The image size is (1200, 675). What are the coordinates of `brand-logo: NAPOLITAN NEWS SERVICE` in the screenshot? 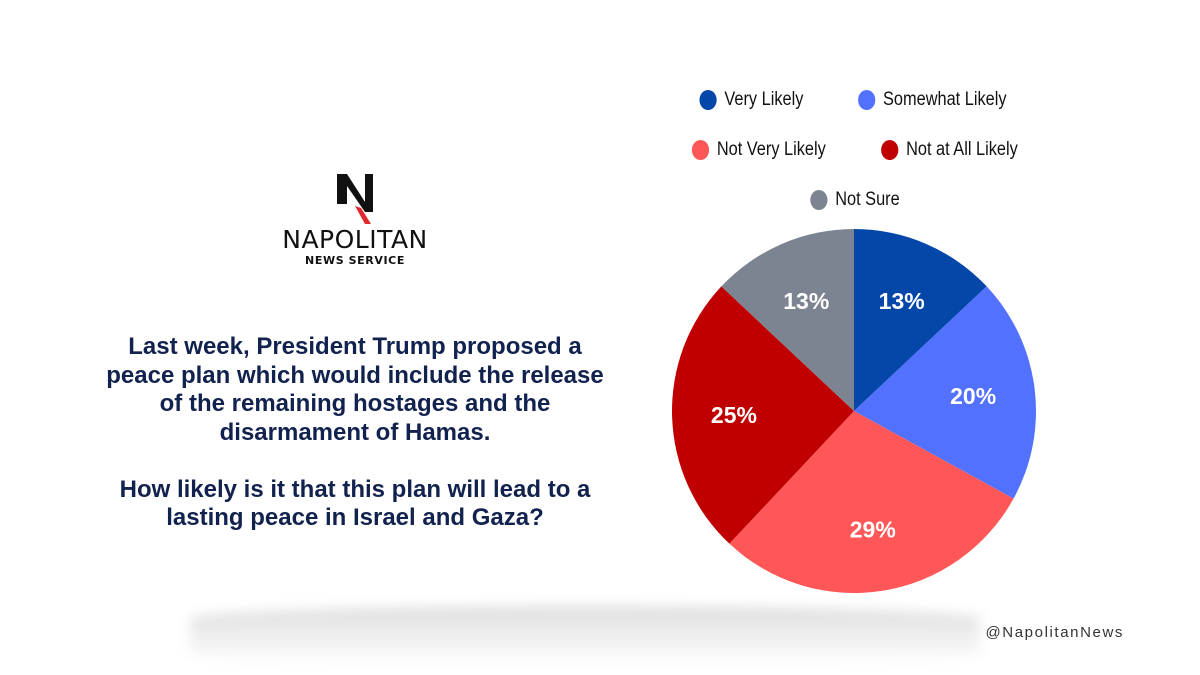 It's located at (355, 220).